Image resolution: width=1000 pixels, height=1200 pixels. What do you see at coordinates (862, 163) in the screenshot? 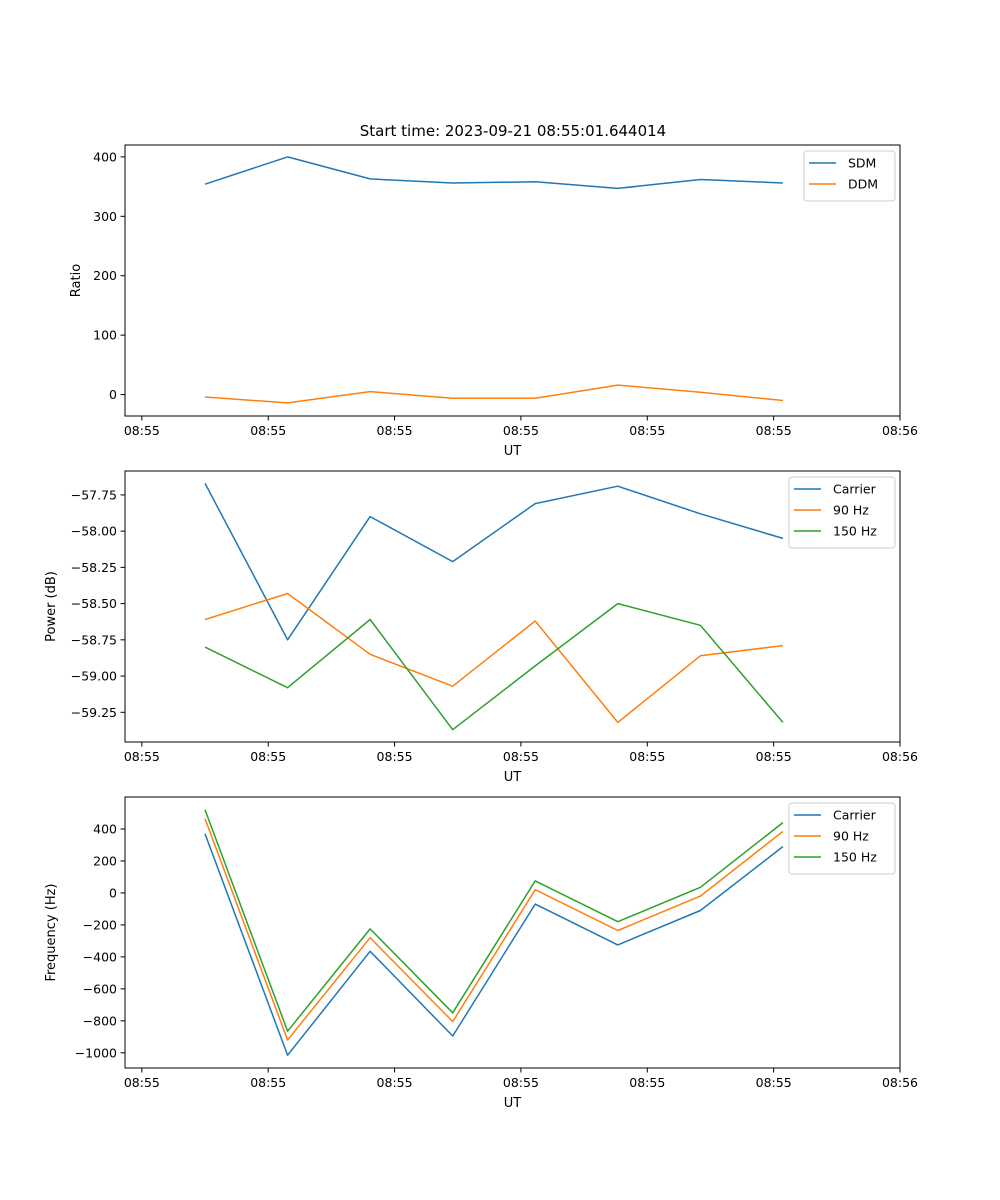
I see `legend-entry-label: SDM` at bounding box center [862, 163].